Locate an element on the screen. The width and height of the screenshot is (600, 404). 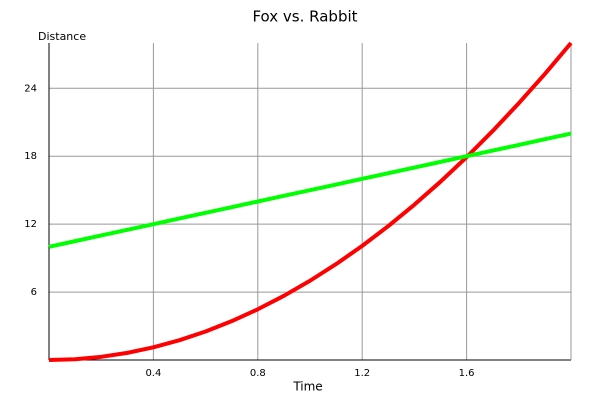
y-tick-label: 18 is located at coordinates (30, 156).